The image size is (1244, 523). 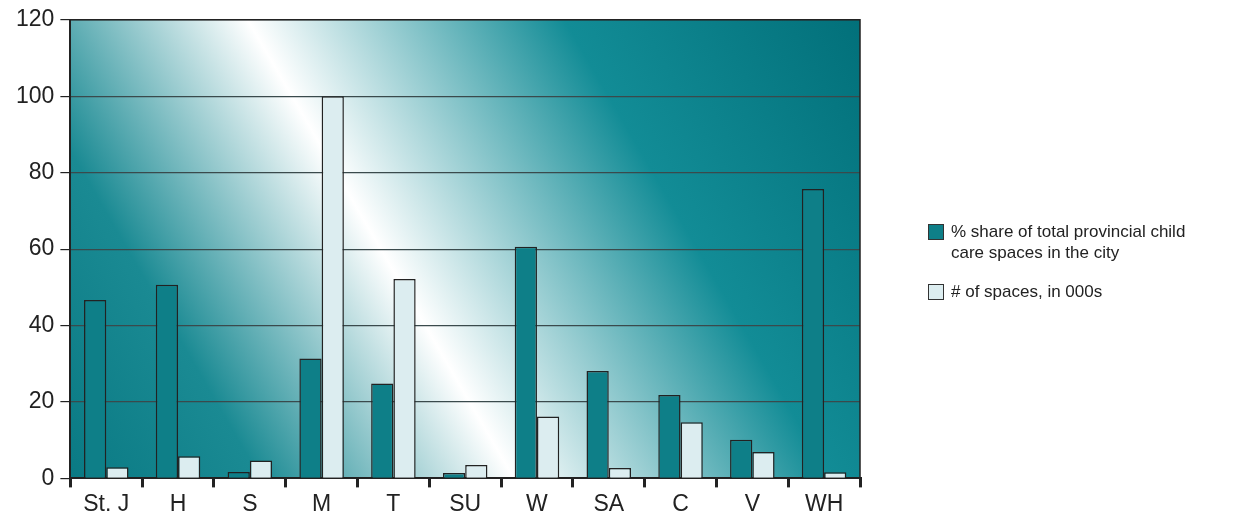 What do you see at coordinates (250, 502) in the screenshot?
I see `x-tick-label: S` at bounding box center [250, 502].